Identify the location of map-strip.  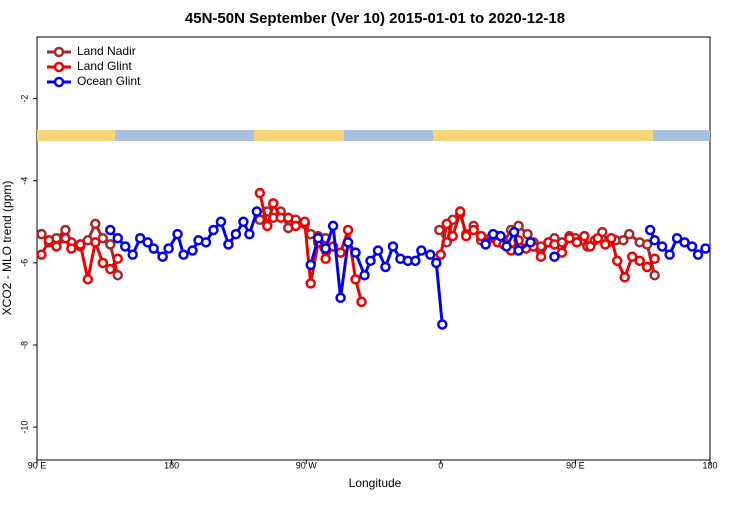
(373, 135).